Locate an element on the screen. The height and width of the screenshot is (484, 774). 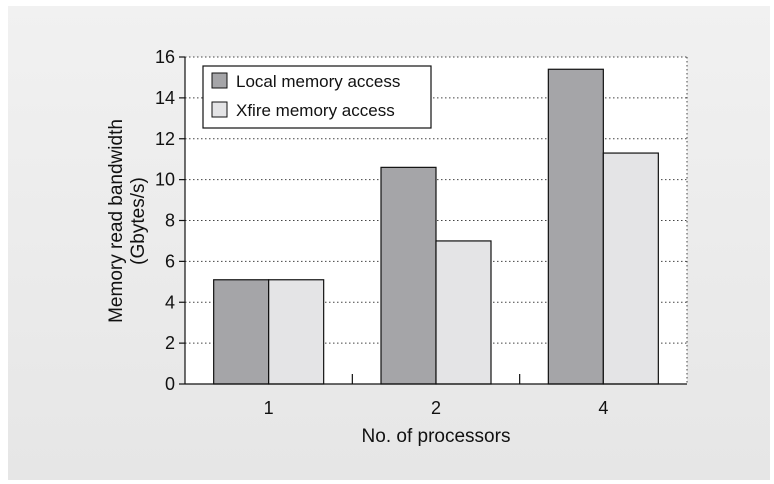
legend-label-xfire: Xfire memory access is located at coordinates (315, 110).